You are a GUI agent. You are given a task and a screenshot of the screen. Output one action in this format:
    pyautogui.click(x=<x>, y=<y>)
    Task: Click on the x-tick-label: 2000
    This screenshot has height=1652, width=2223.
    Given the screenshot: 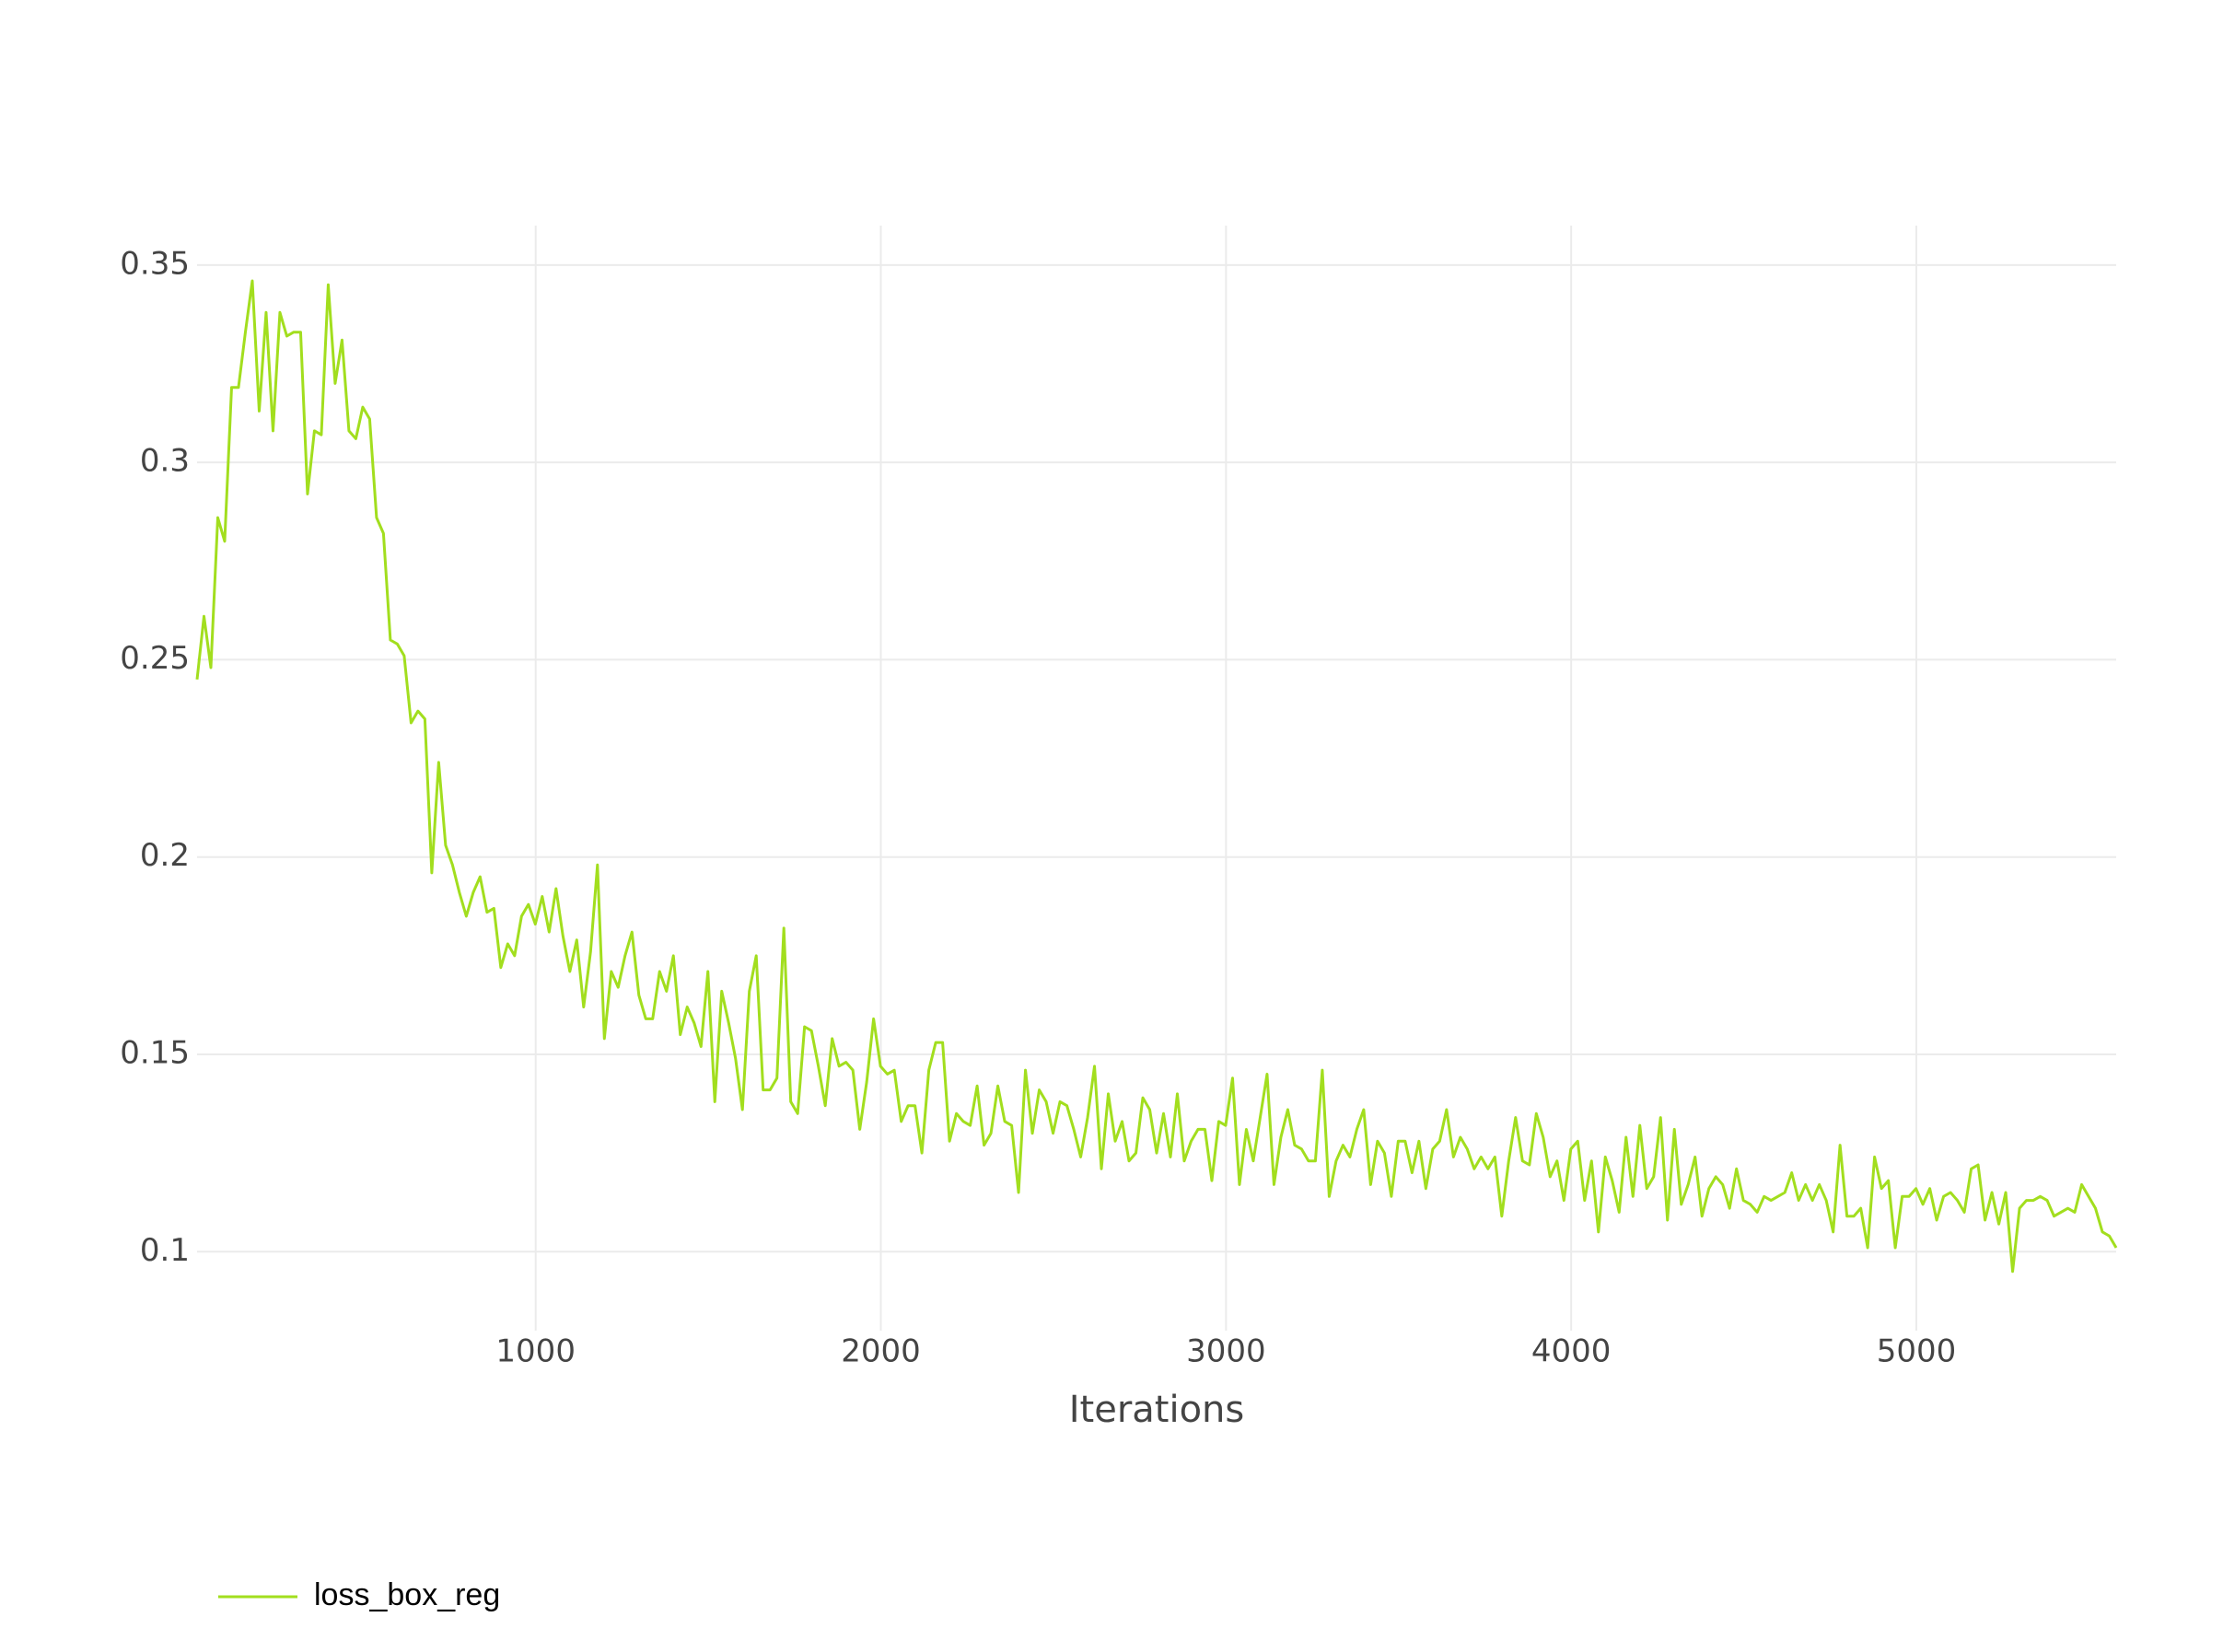 What is the action you would take?
    pyautogui.click(x=881, y=1351)
    